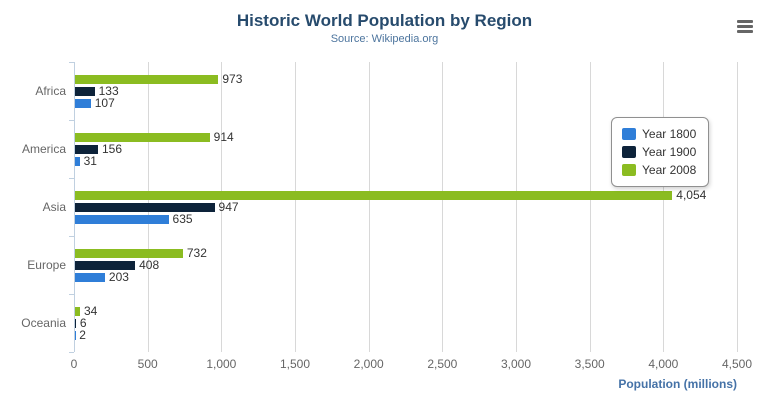  I want to click on legend-item-year-1900: Year 1900, so click(659, 152).